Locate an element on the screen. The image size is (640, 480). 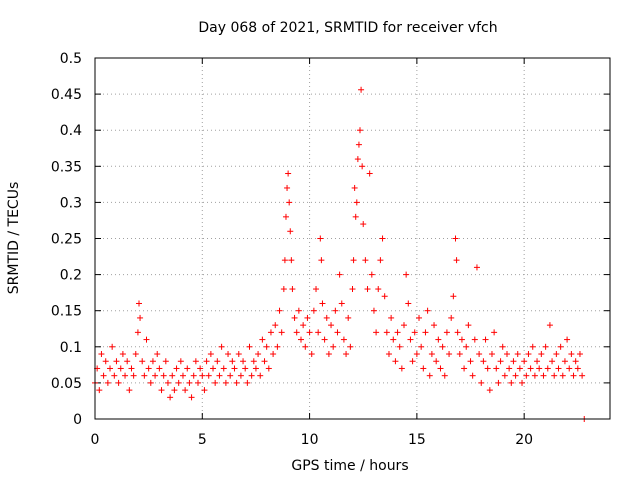
y-tick-label: 0.2 is located at coordinates (71, 276).